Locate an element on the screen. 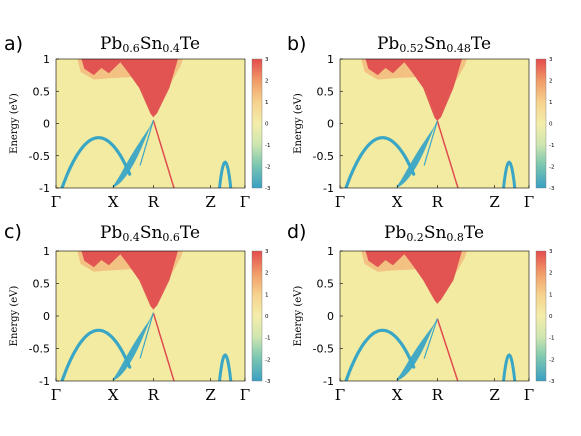  panel-title: Pb0.2Sn0.8Te is located at coordinates (434, 233).